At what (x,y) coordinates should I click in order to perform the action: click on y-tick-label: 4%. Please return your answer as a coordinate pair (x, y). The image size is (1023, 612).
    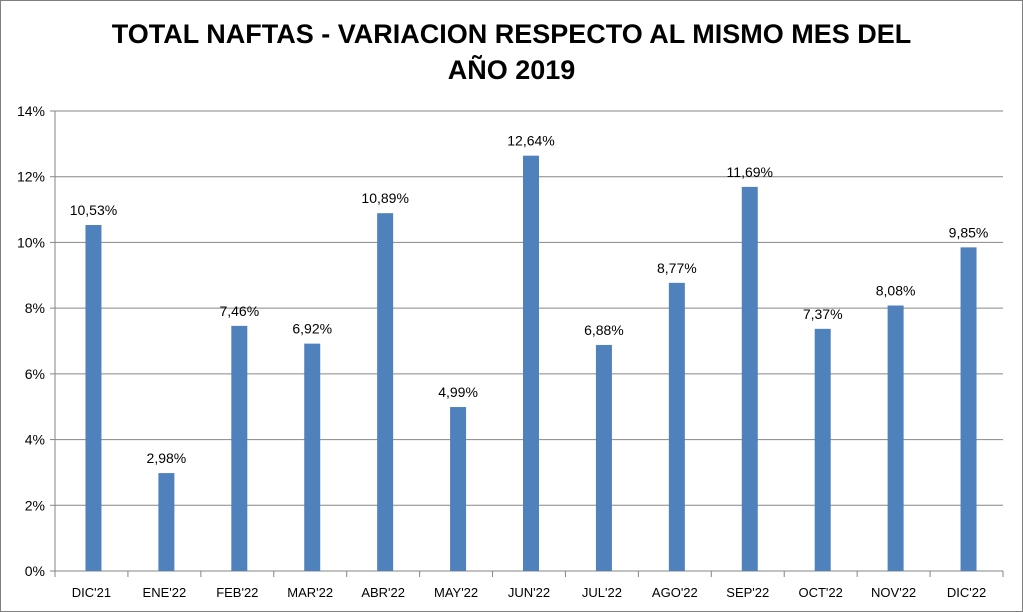
    Looking at the image, I should click on (35, 440).